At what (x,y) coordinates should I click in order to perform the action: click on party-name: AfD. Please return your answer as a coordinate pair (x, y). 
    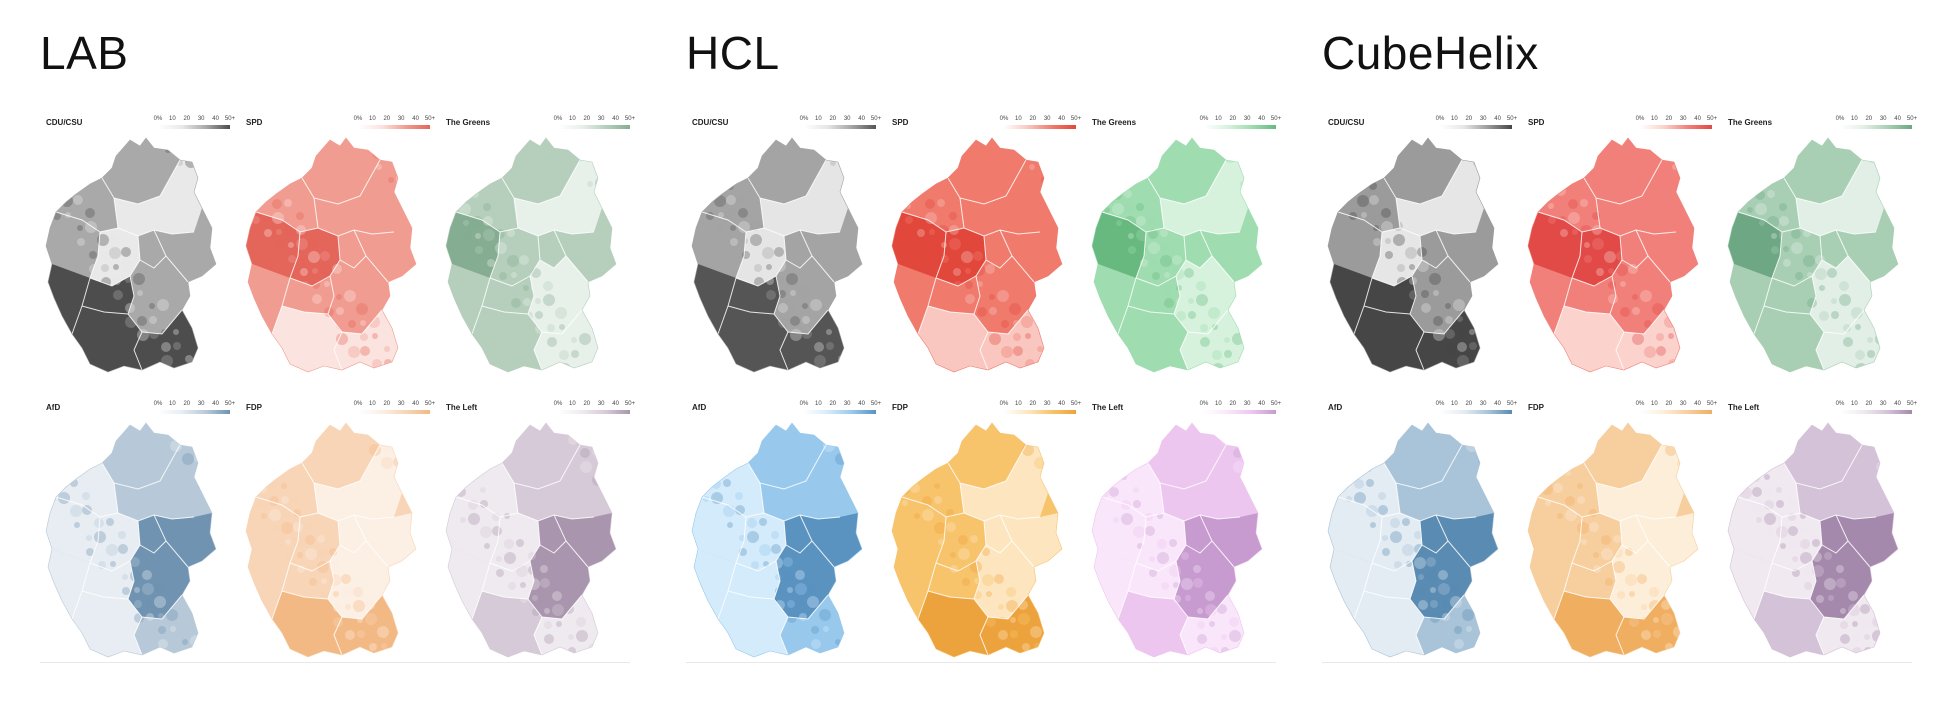
    Looking at the image, I should click on (1335, 407).